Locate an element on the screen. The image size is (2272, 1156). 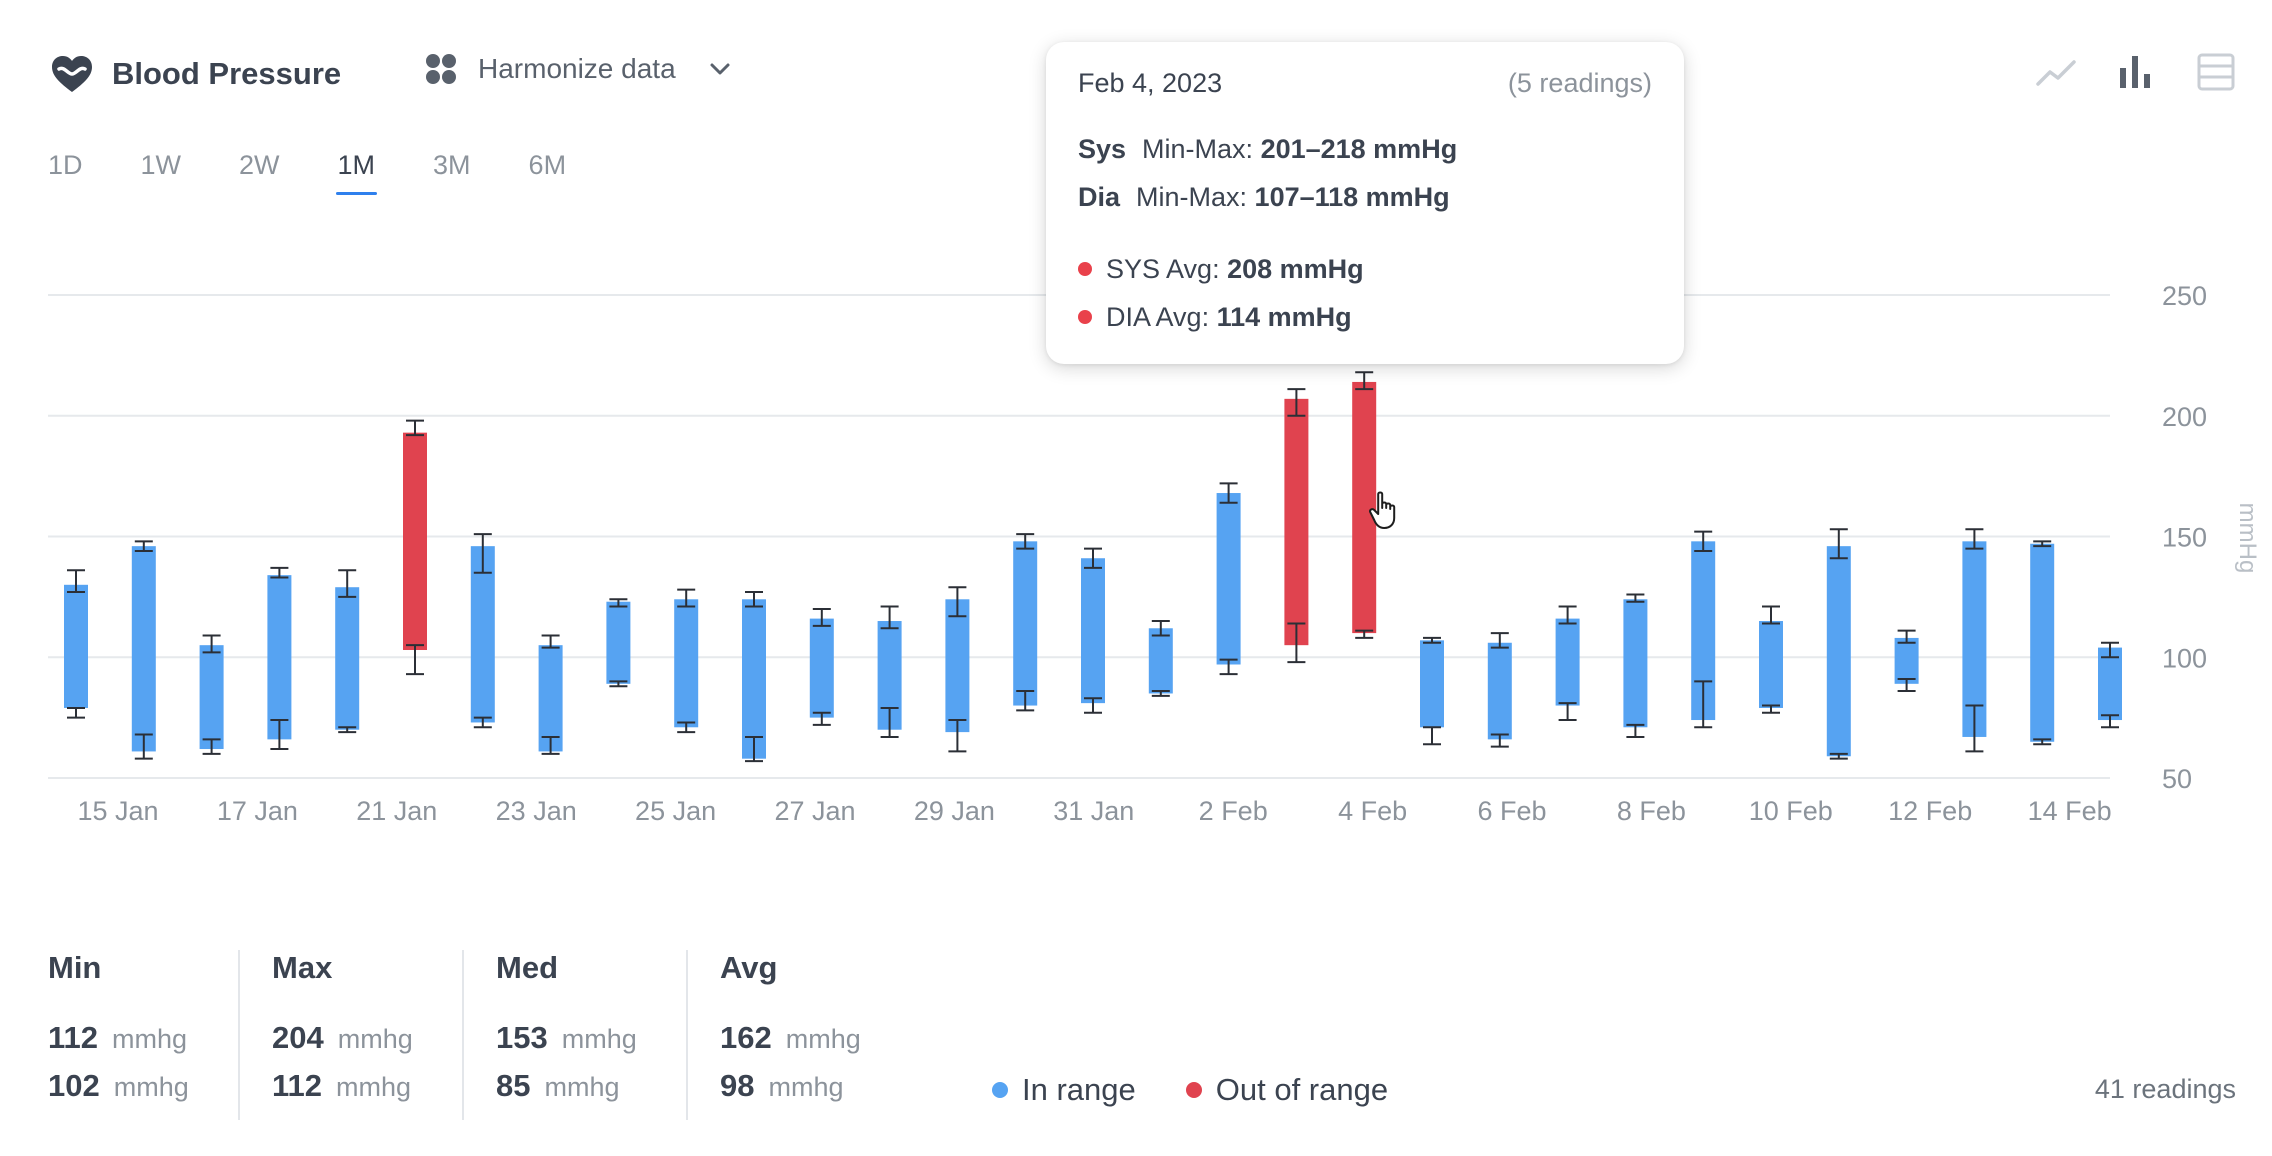
tooltip-sys-row: Sys Min-Max: 201–218 mmHg is located at coordinates (1267, 149).